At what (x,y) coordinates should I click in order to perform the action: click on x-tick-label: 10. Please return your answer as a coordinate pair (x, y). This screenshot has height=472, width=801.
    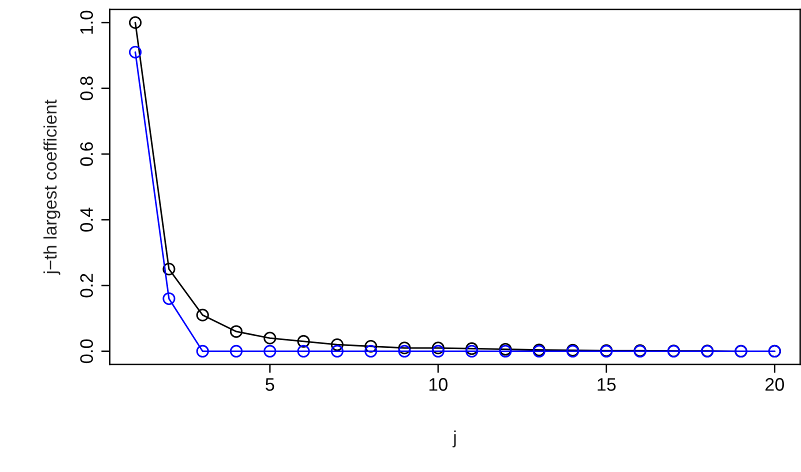
    Looking at the image, I should click on (438, 384).